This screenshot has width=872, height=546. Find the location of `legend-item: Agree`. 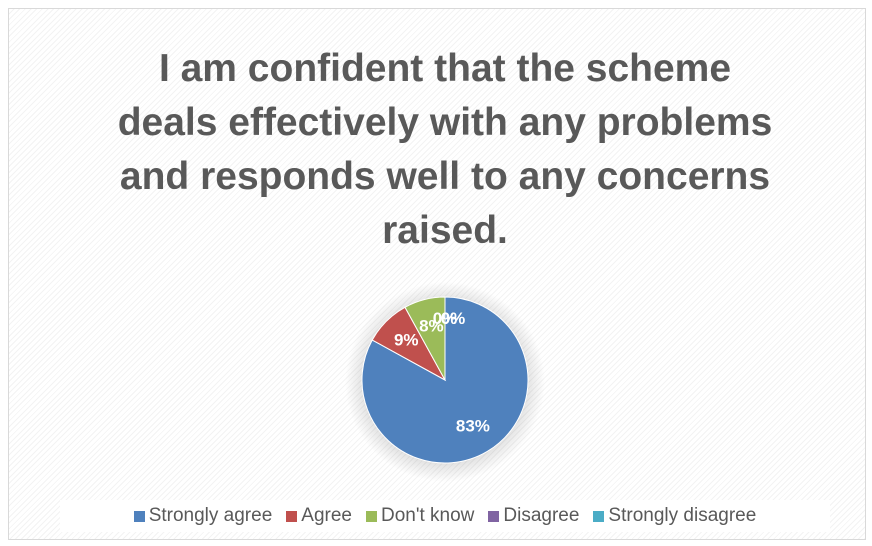

legend-item: Agree is located at coordinates (319, 516).